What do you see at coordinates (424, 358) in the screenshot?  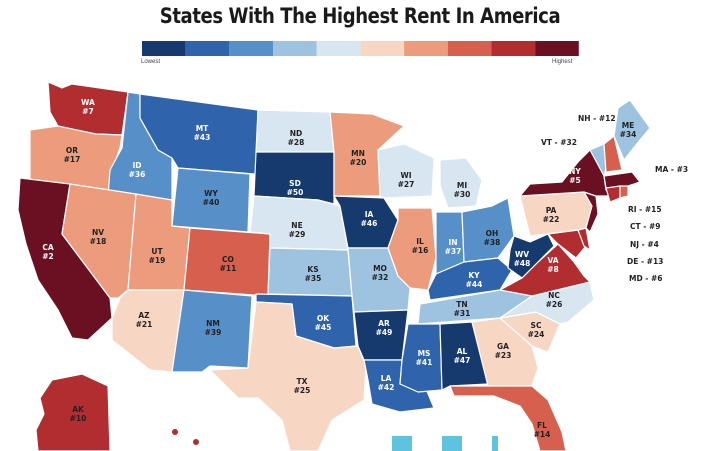 I see `svg-text:MS#41: MS #41` at bounding box center [424, 358].